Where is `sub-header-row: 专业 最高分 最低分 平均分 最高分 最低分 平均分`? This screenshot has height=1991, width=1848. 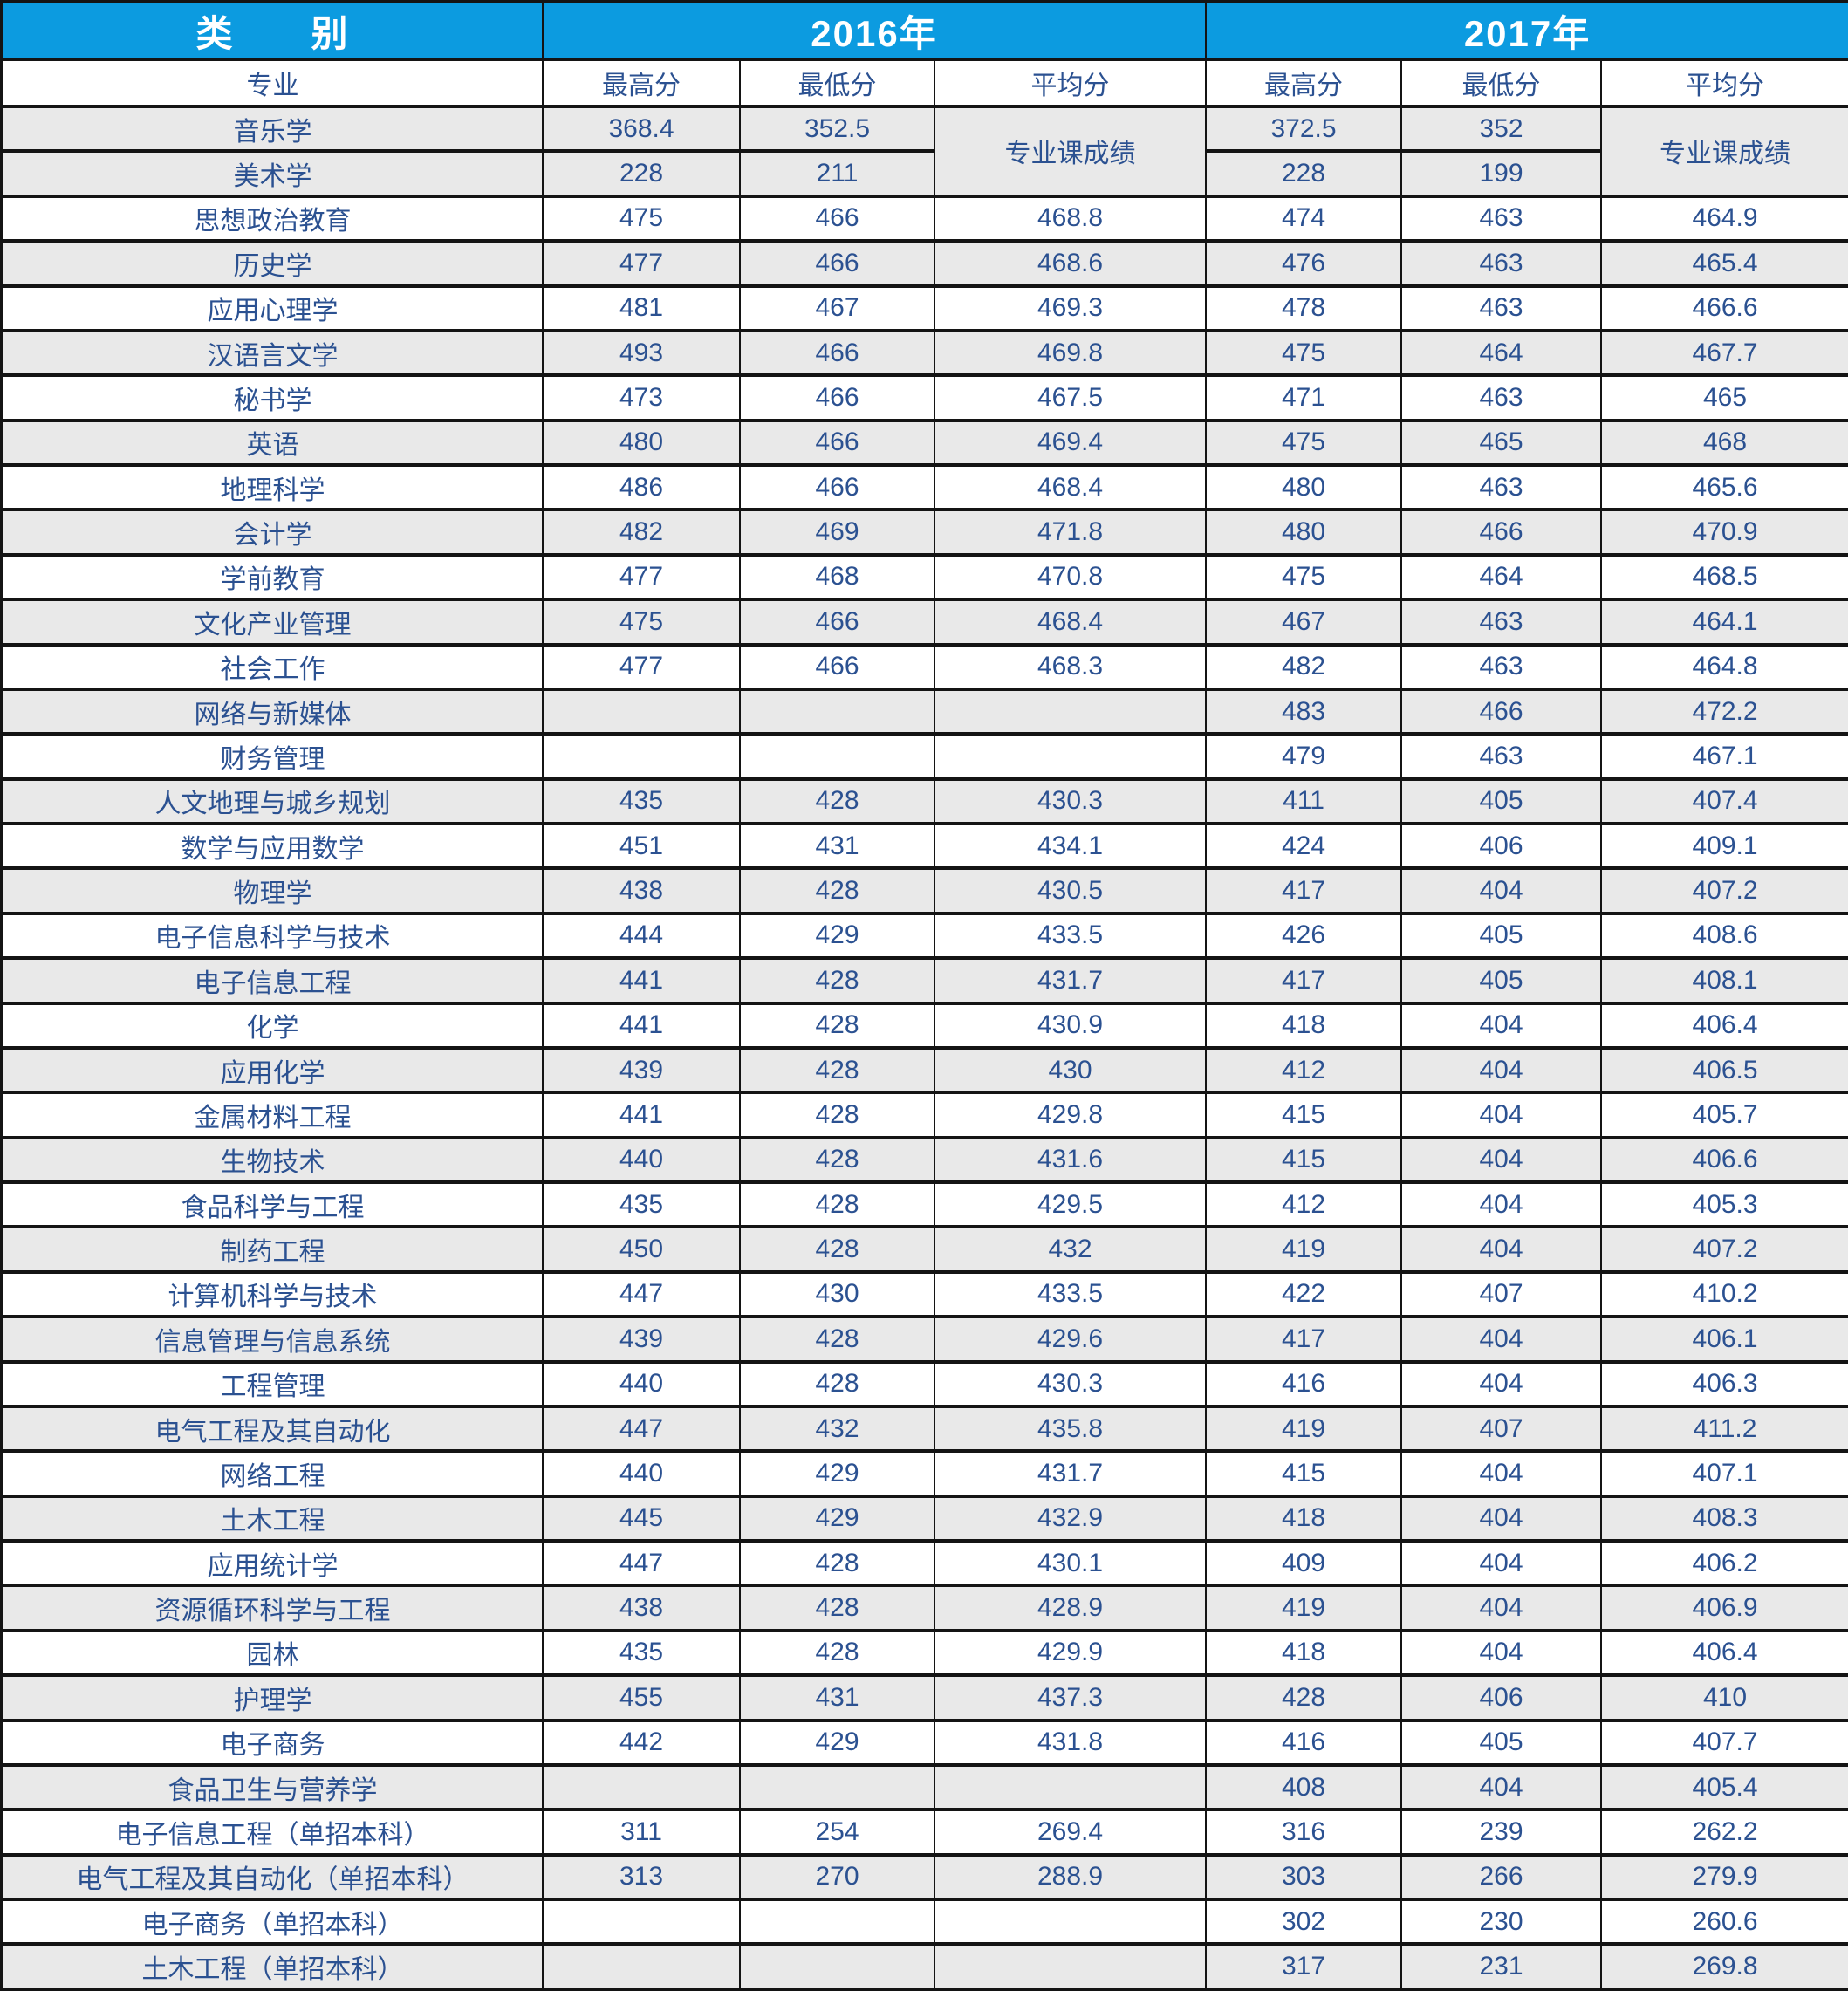 sub-header-row: 专业 最高分 最低分 平均分 最高分 最低分 平均分 is located at coordinates (924, 83).